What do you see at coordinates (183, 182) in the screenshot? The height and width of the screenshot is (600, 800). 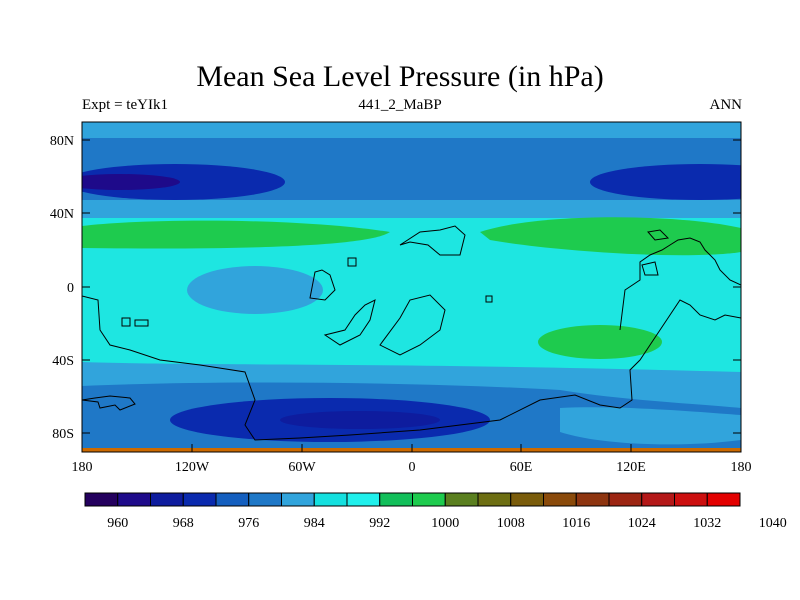 I see `nh-deep-low-west` at bounding box center [183, 182].